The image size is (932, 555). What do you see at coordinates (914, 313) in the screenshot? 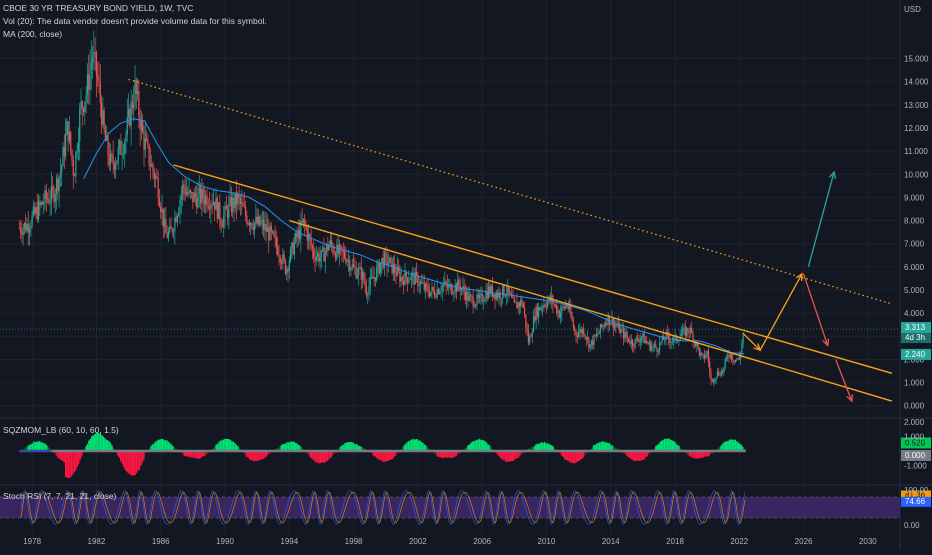
I see `price-tick-label: 4.000` at bounding box center [914, 313].